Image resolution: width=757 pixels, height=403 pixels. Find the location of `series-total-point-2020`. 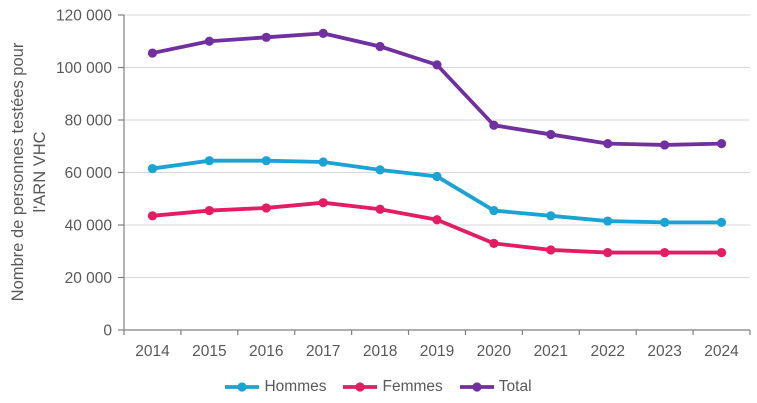

series-total-point-2020 is located at coordinates (494, 125).